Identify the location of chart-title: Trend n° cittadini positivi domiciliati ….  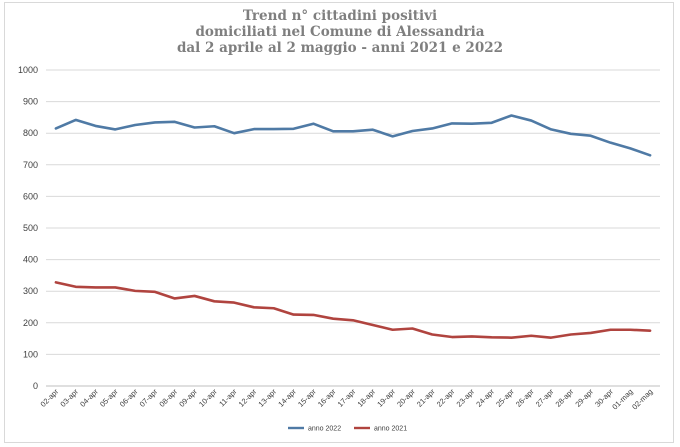
(340, 32).